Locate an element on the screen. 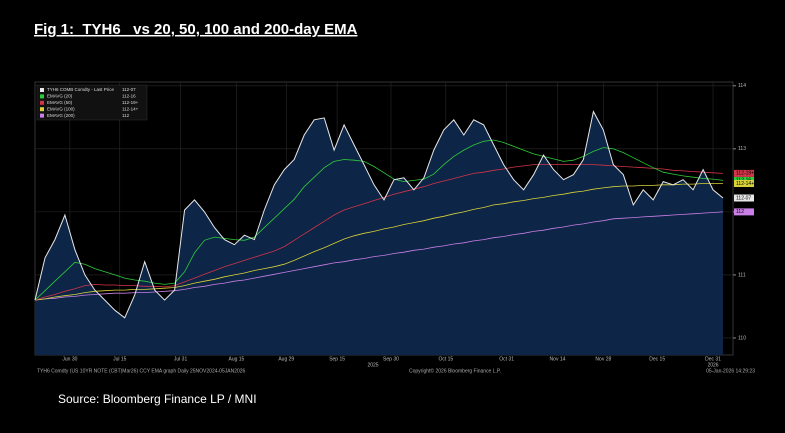 The image size is (785, 433). y-tick-label: 110 is located at coordinates (742, 338).